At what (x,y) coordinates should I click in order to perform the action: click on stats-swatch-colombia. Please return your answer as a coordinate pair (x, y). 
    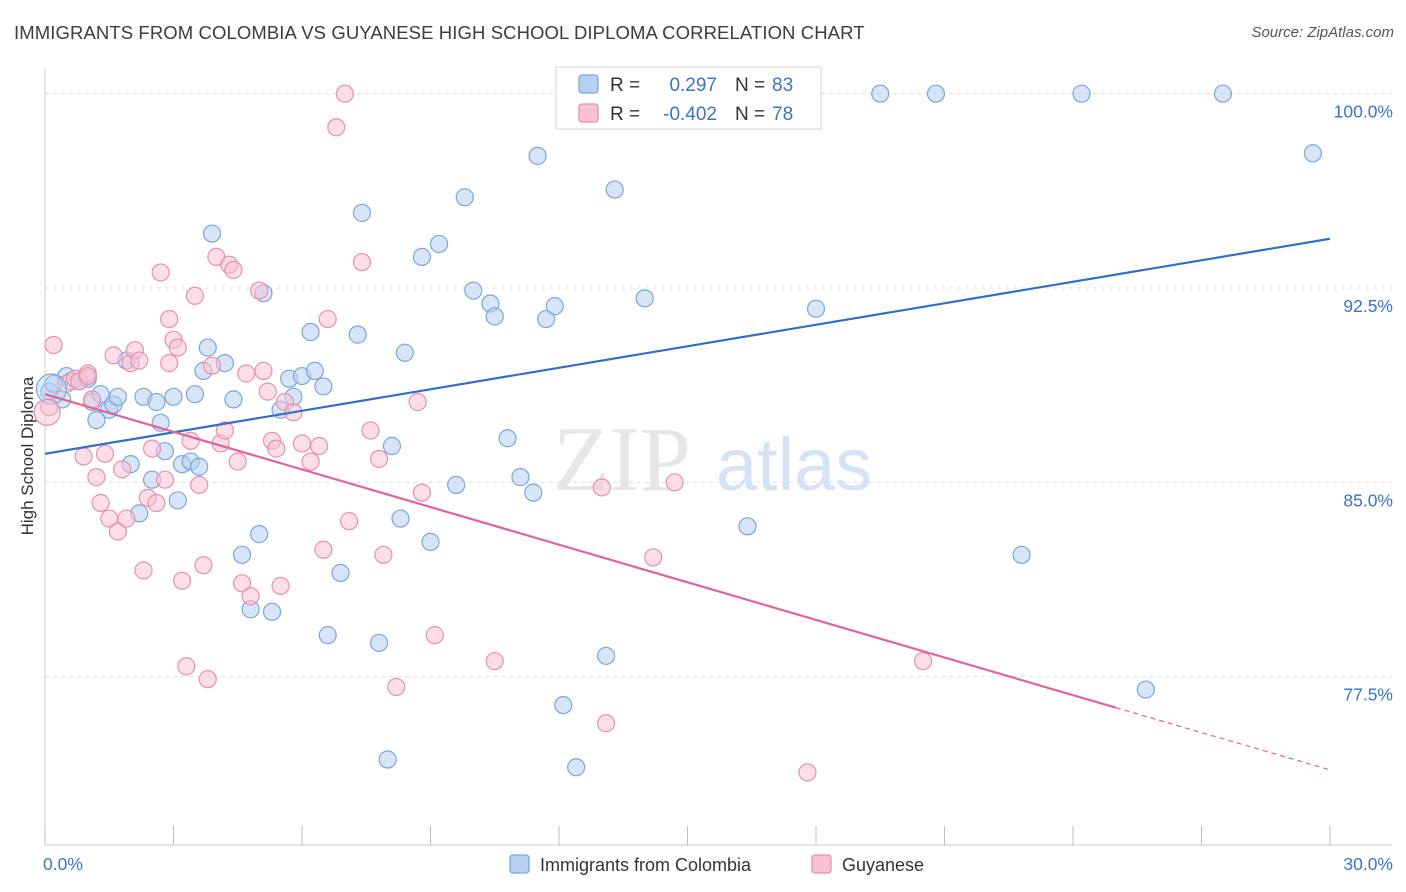
    Looking at the image, I should click on (588, 84).